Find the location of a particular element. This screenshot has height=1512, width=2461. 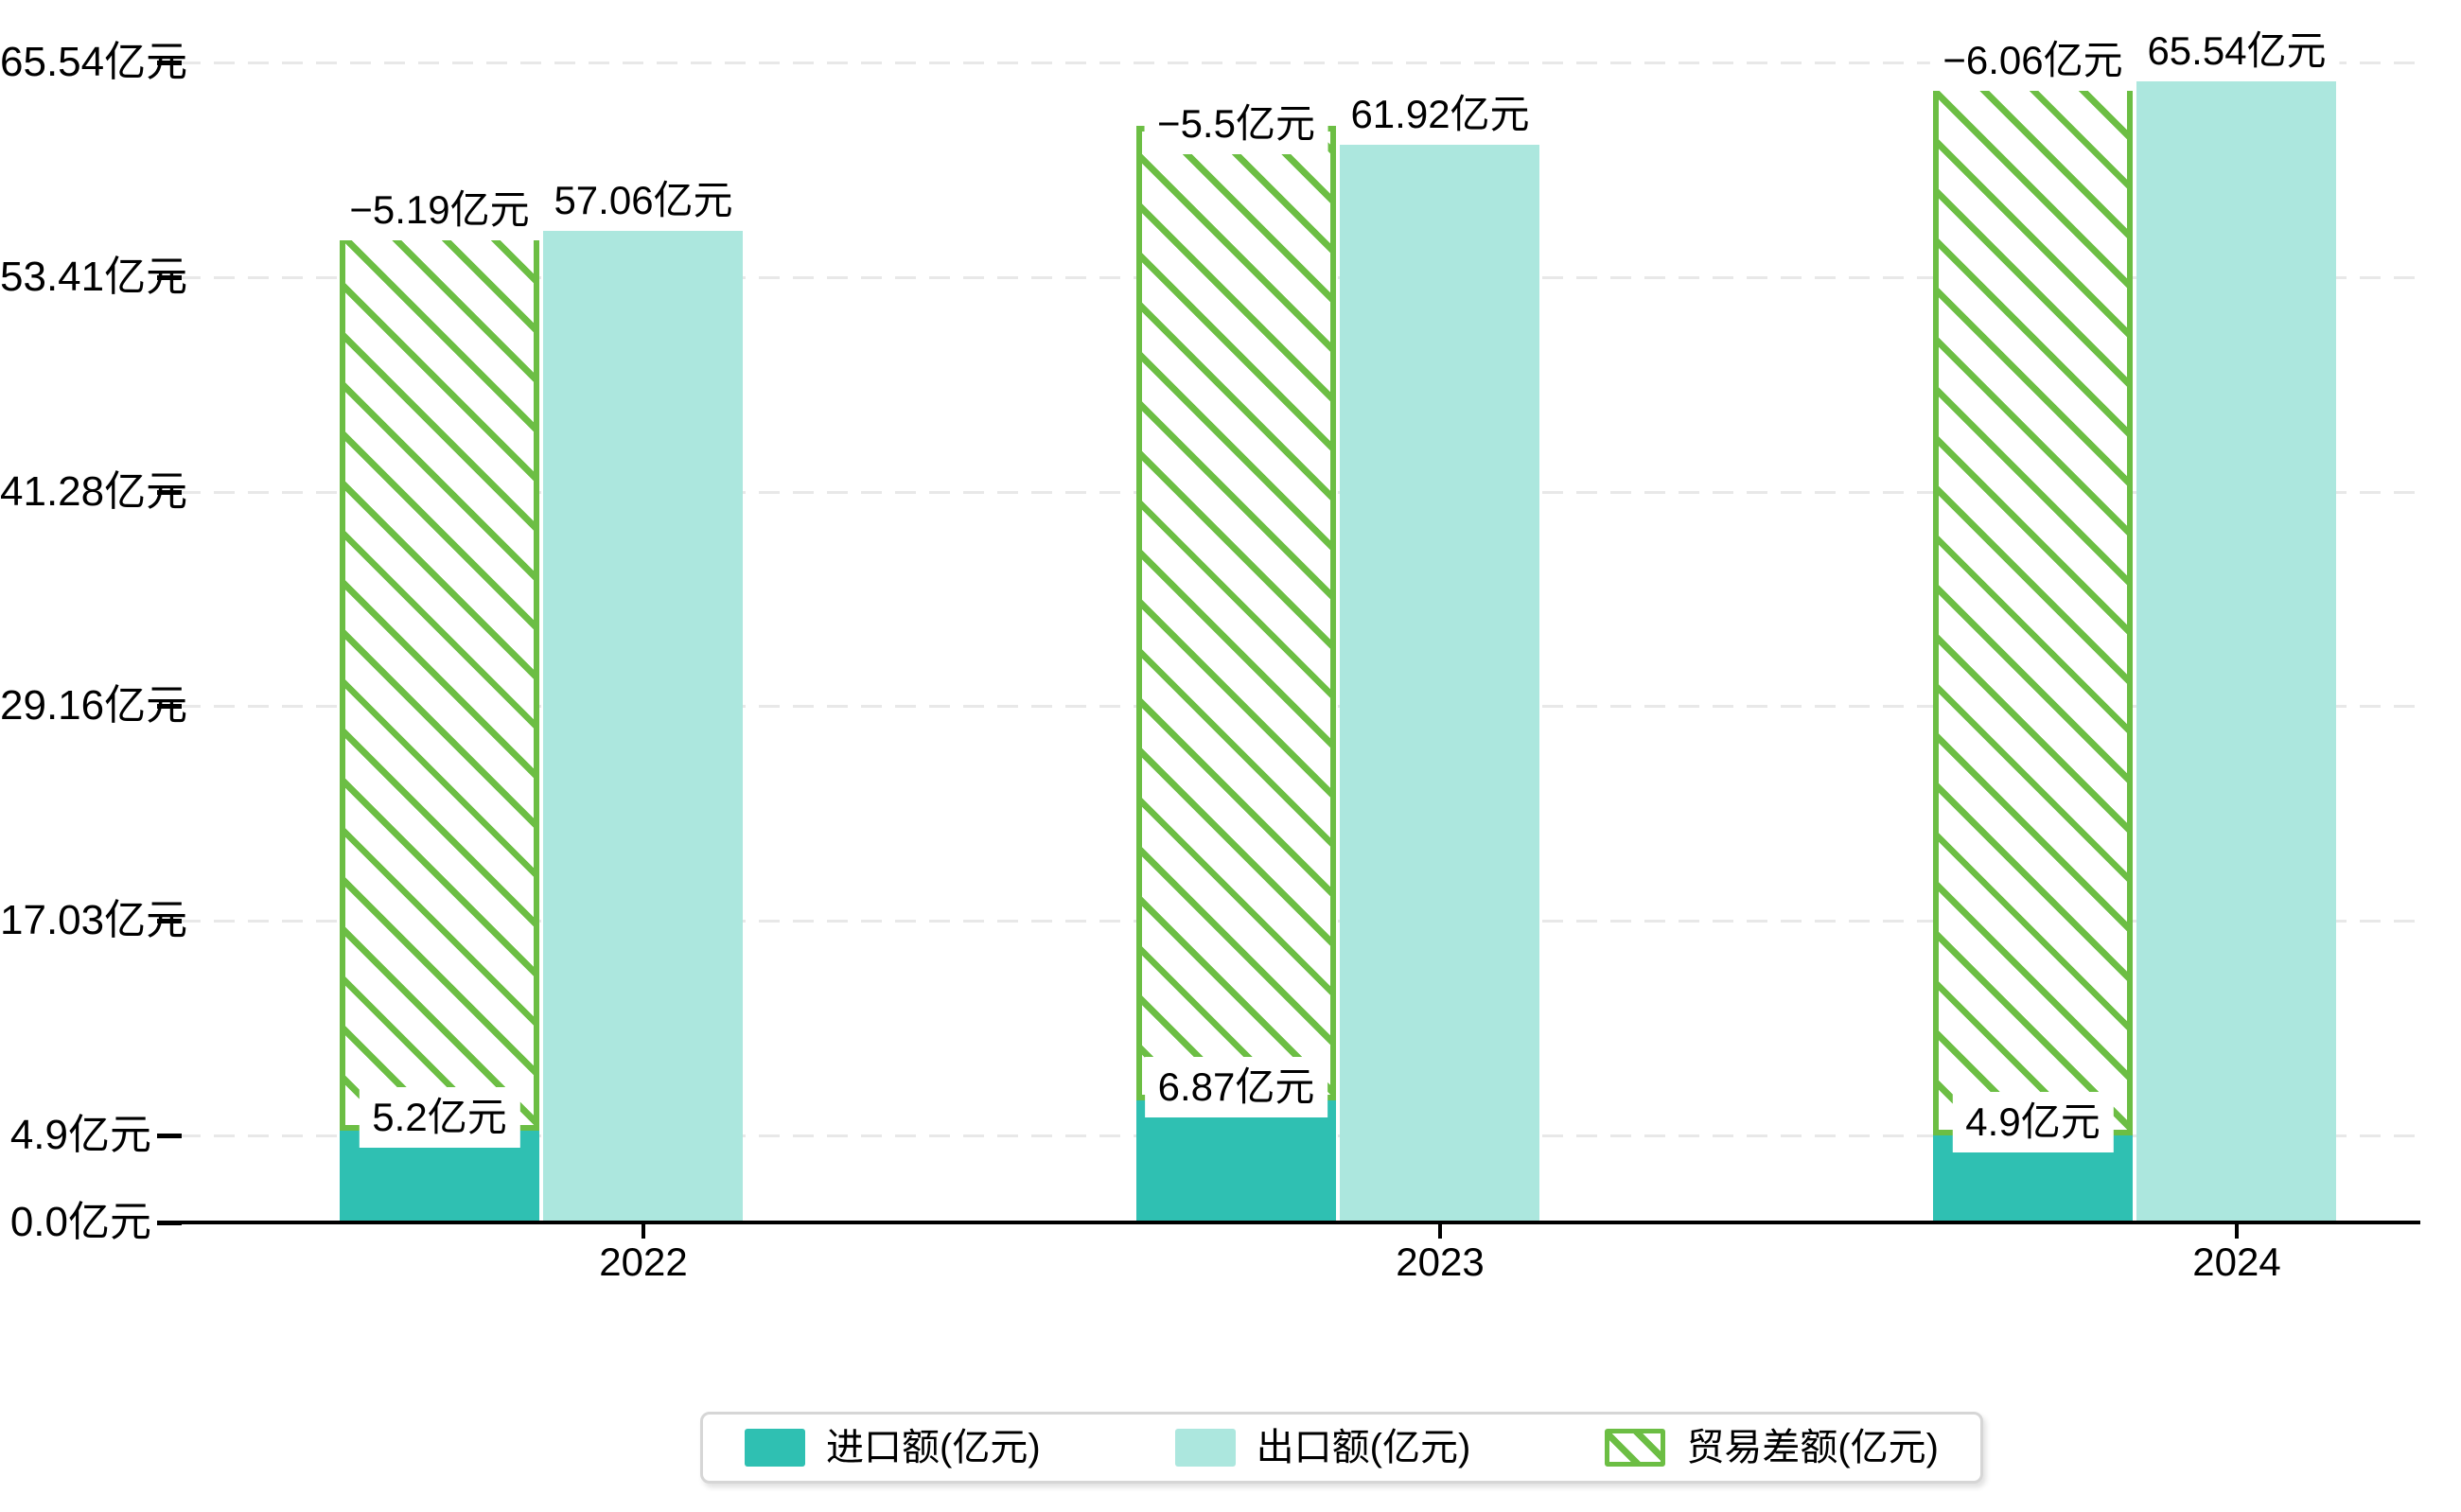

data-label-export-2023: 61.92亿元 is located at coordinates (1440, 115).